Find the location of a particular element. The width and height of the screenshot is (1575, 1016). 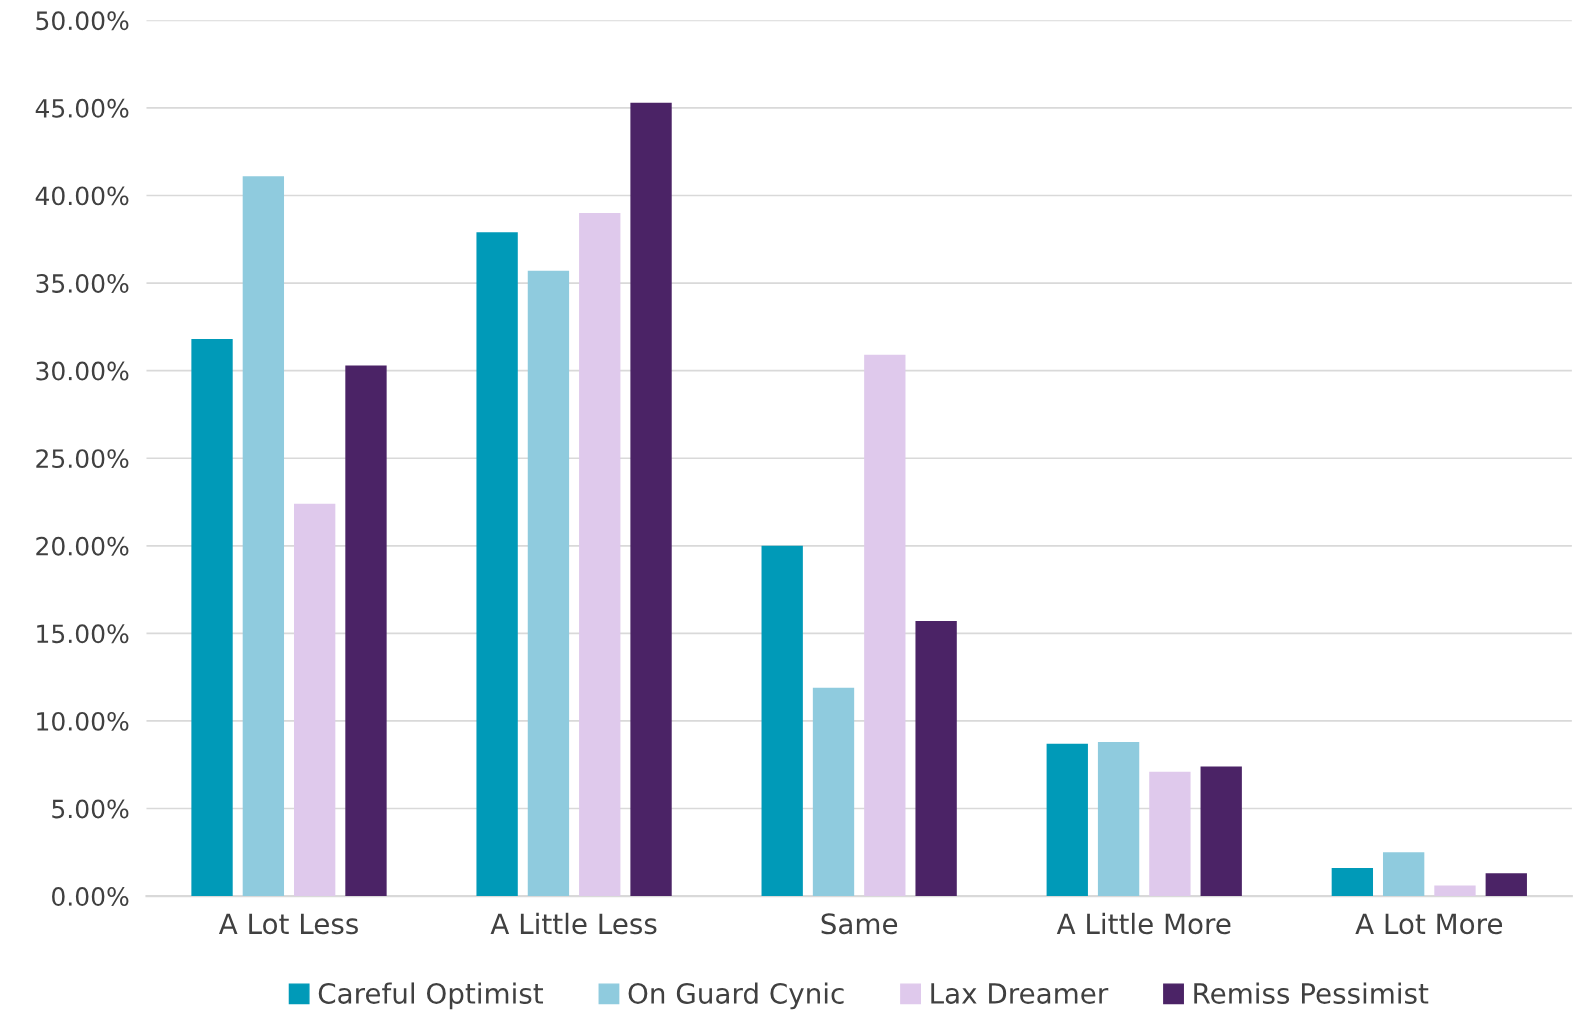

y-tick-label: 25.00% is located at coordinates (82, 459).